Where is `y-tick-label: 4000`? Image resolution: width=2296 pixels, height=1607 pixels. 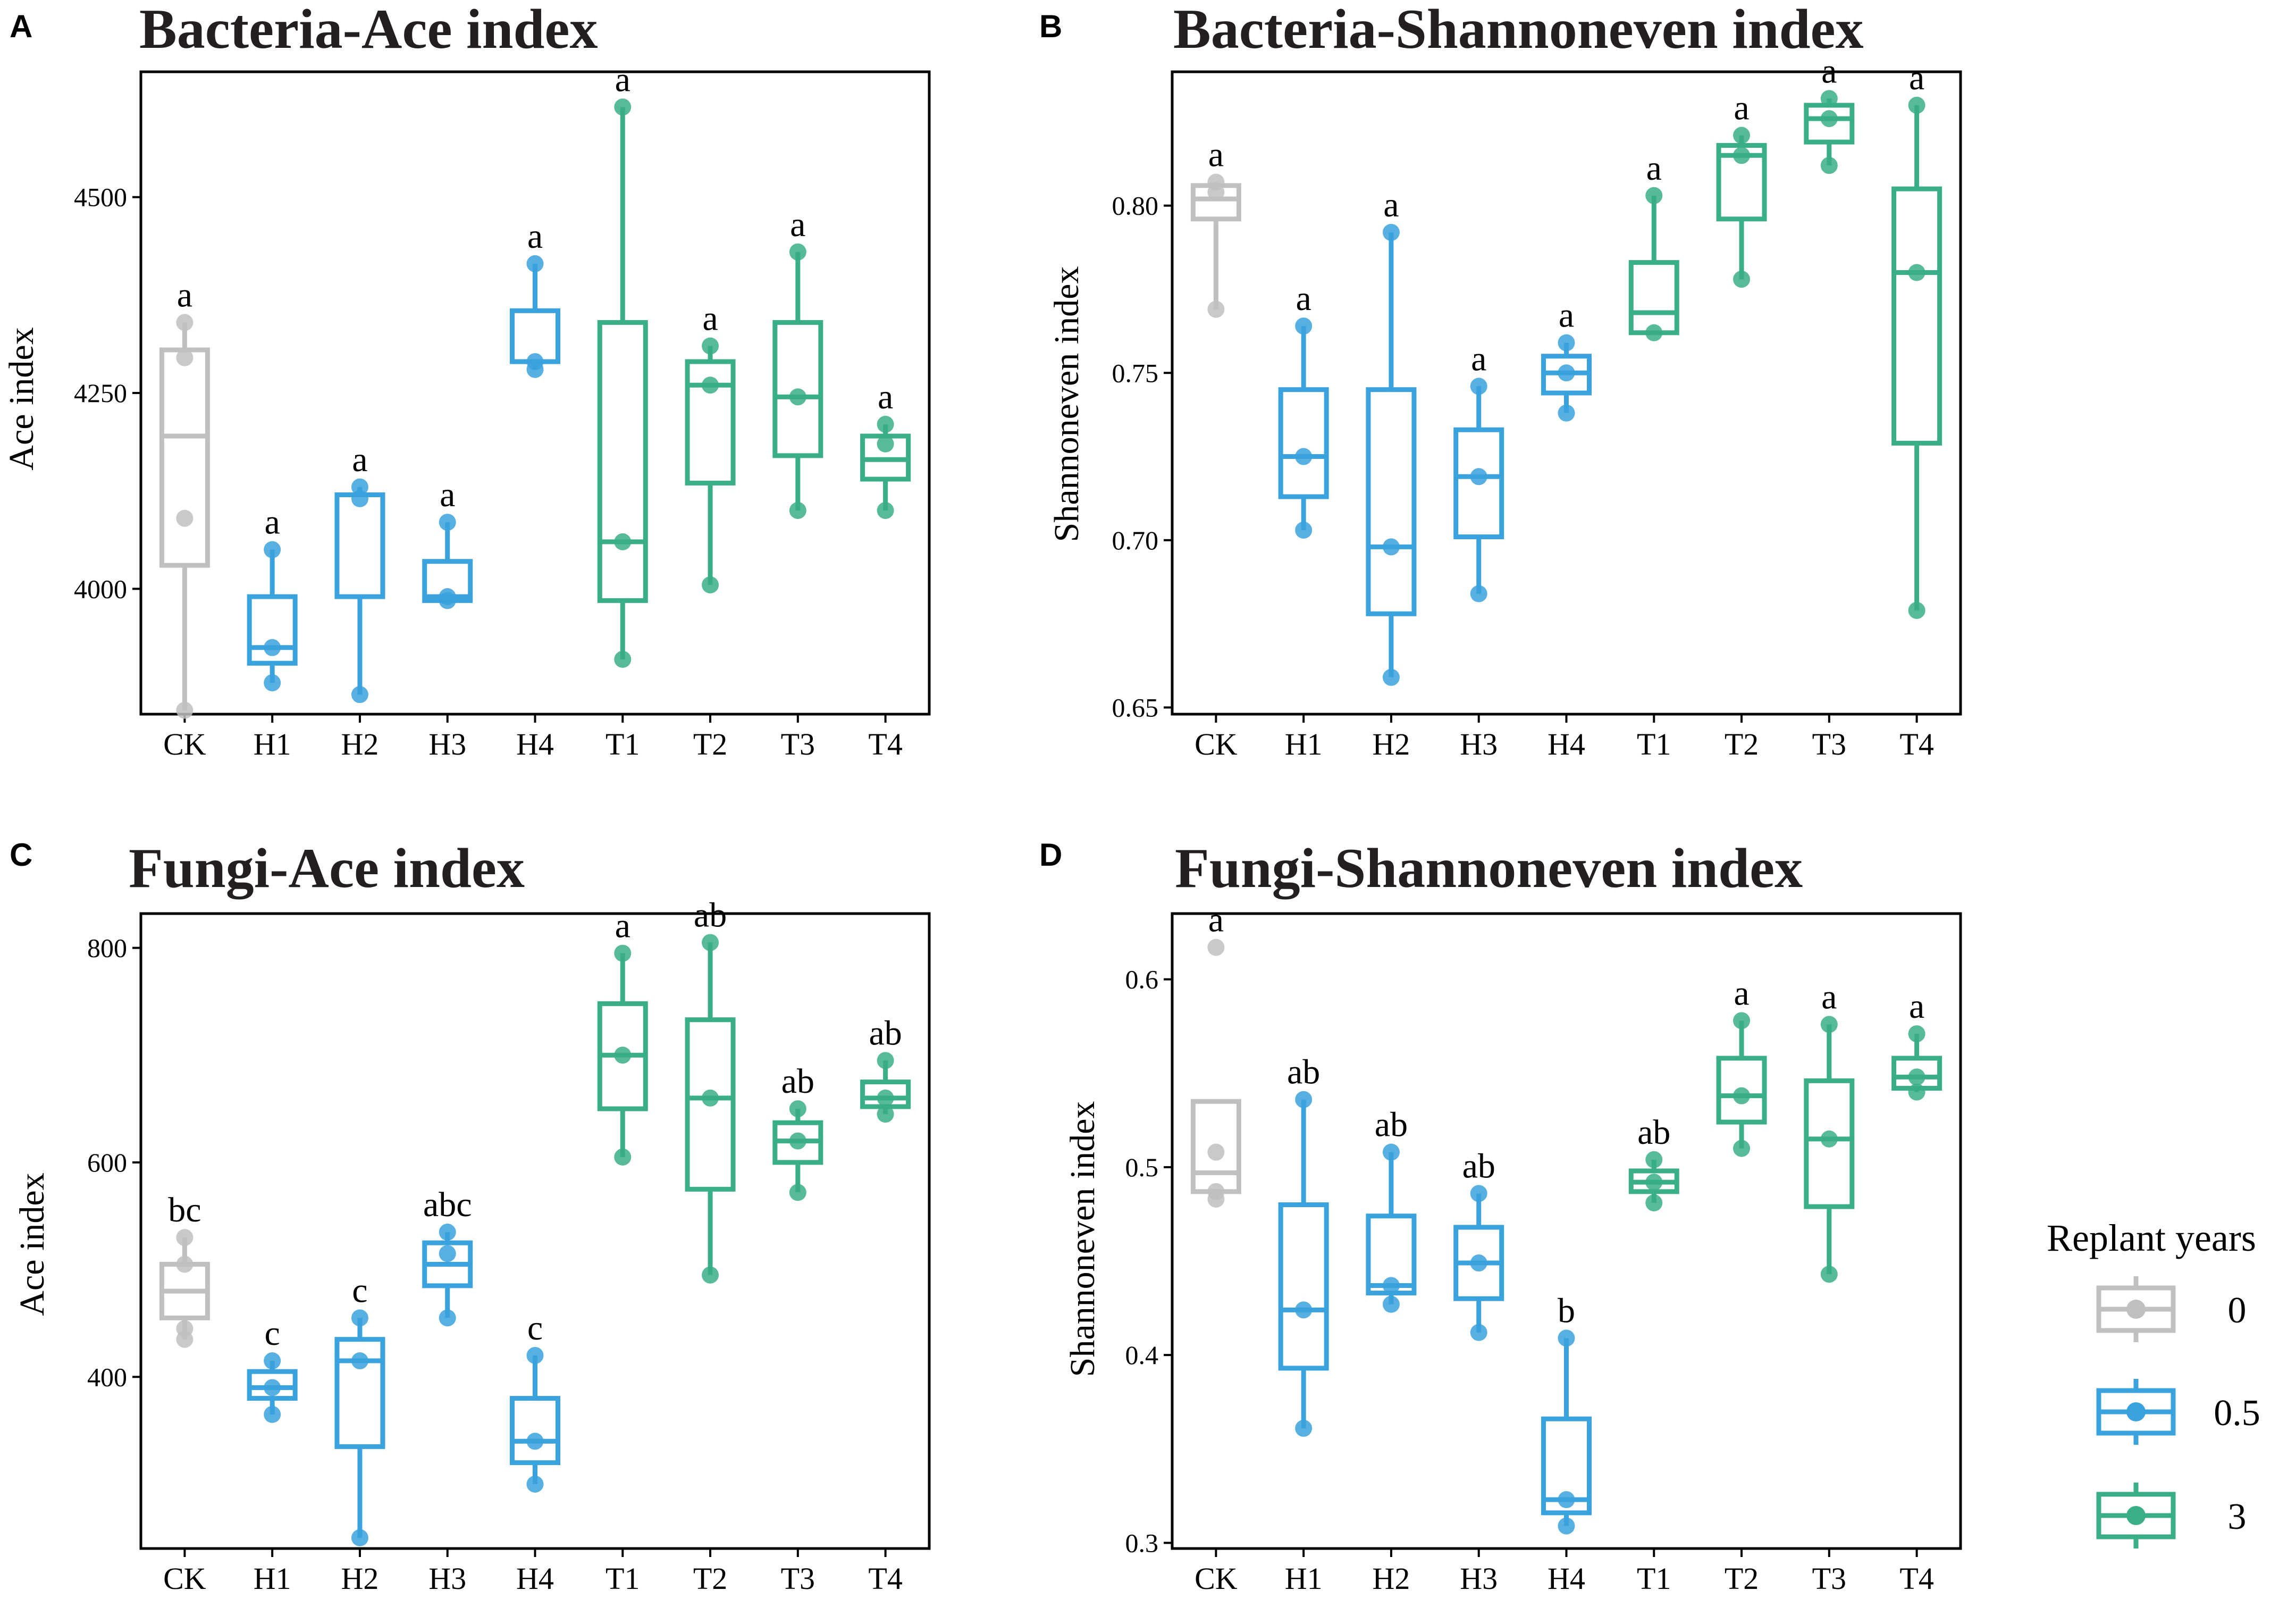 y-tick-label: 4000 is located at coordinates (101, 589).